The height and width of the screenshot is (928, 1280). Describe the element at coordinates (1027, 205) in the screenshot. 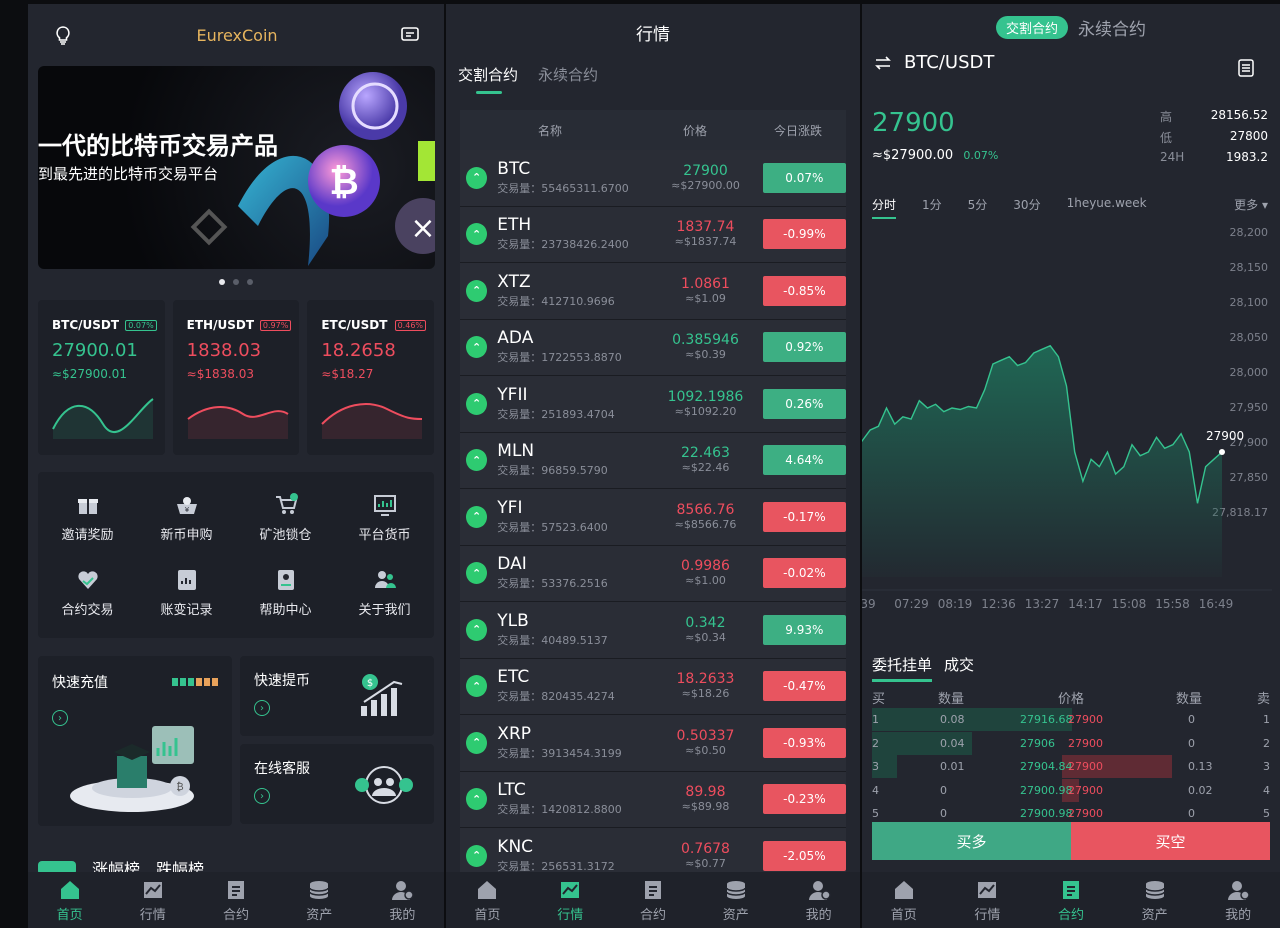

I see `interval-30m: 30分` at that location.